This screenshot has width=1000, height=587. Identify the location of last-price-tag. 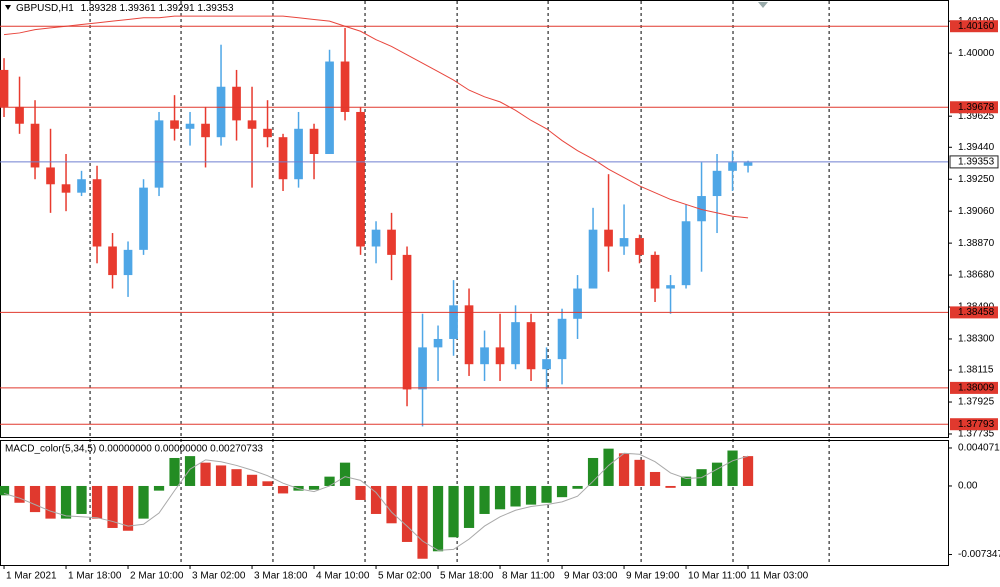
(974, 162).